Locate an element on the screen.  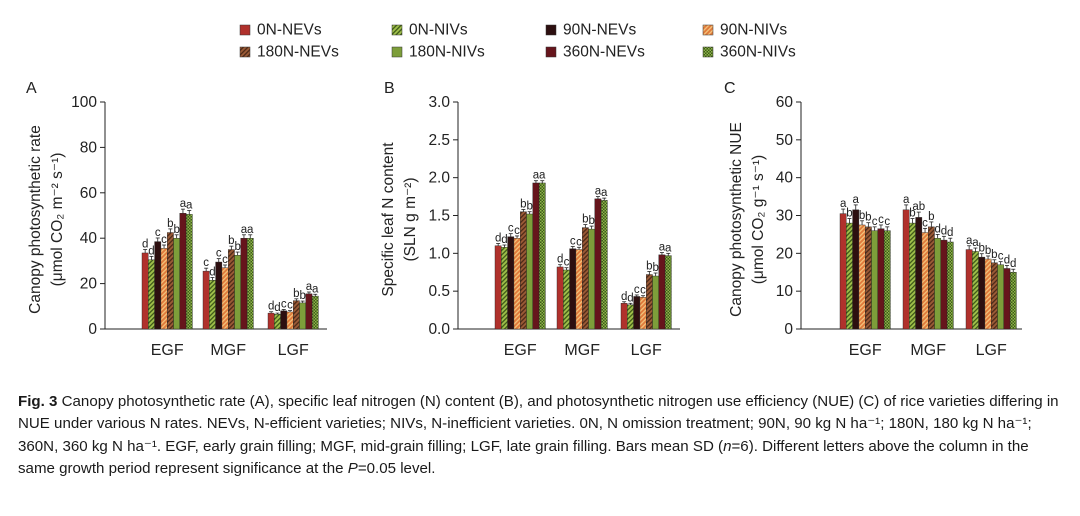
y-tick-label: 50 is located at coordinates (785, 140).